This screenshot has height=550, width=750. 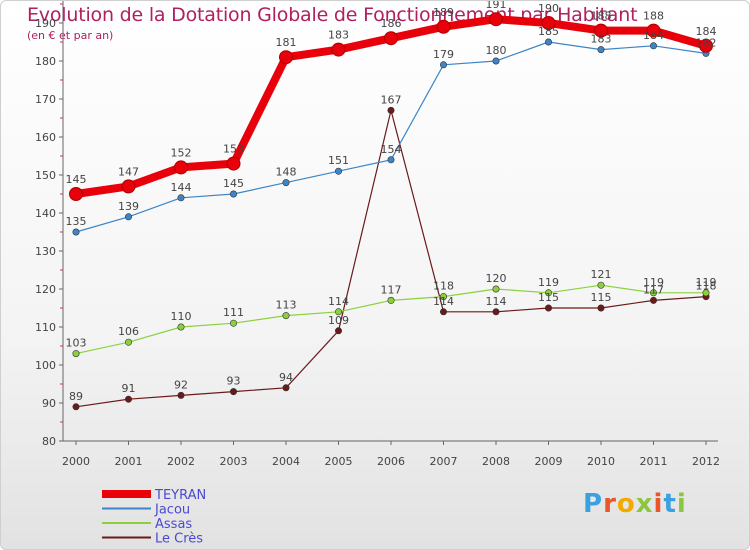 I want to click on proxiti-logo: Proxiti, so click(x=635, y=504).